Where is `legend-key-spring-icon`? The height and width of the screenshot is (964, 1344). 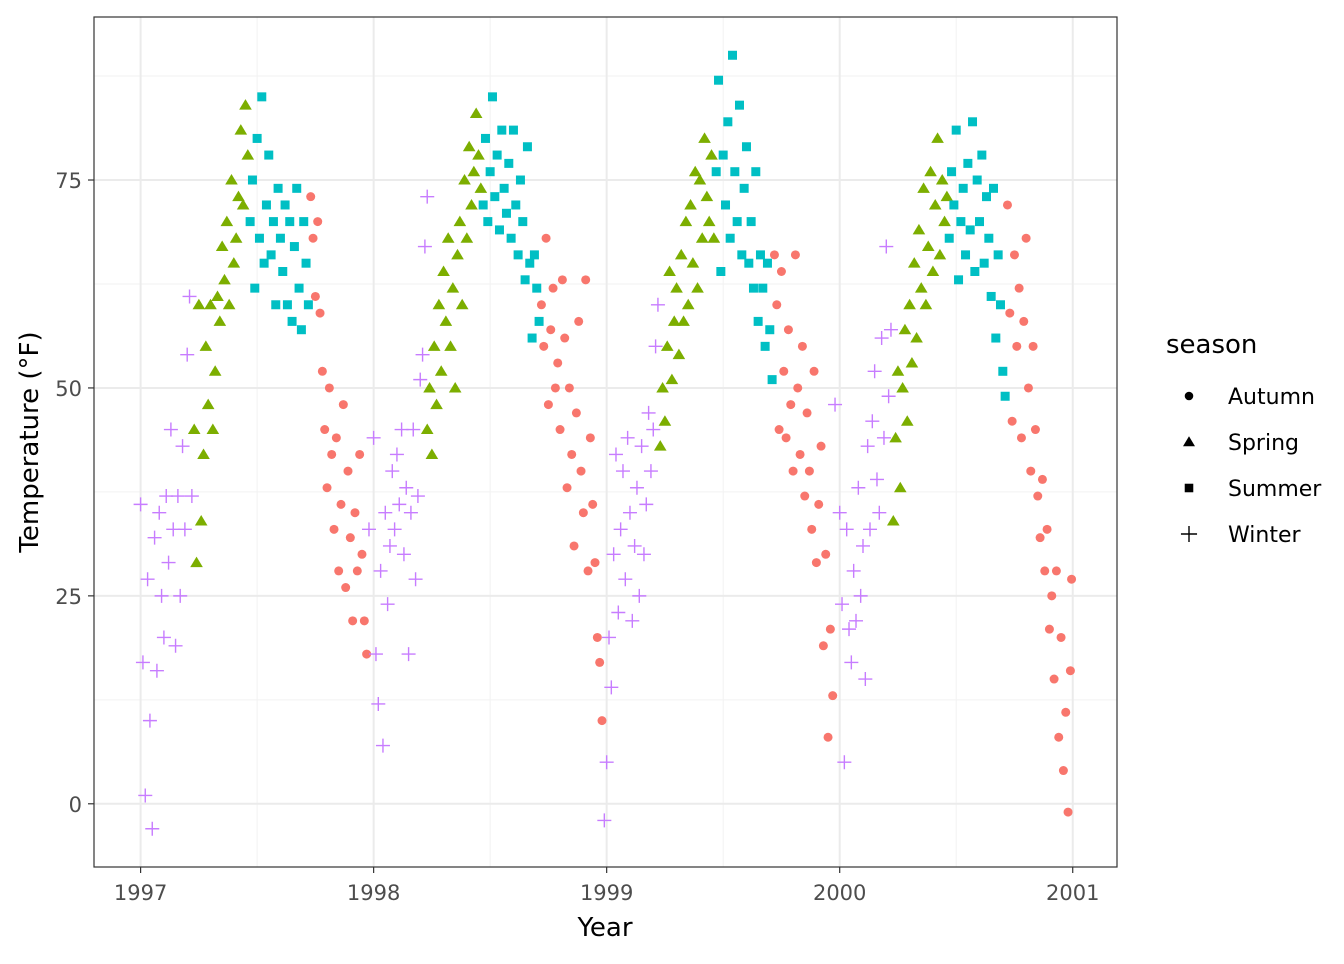 legend-key-spring-icon is located at coordinates (1189, 441).